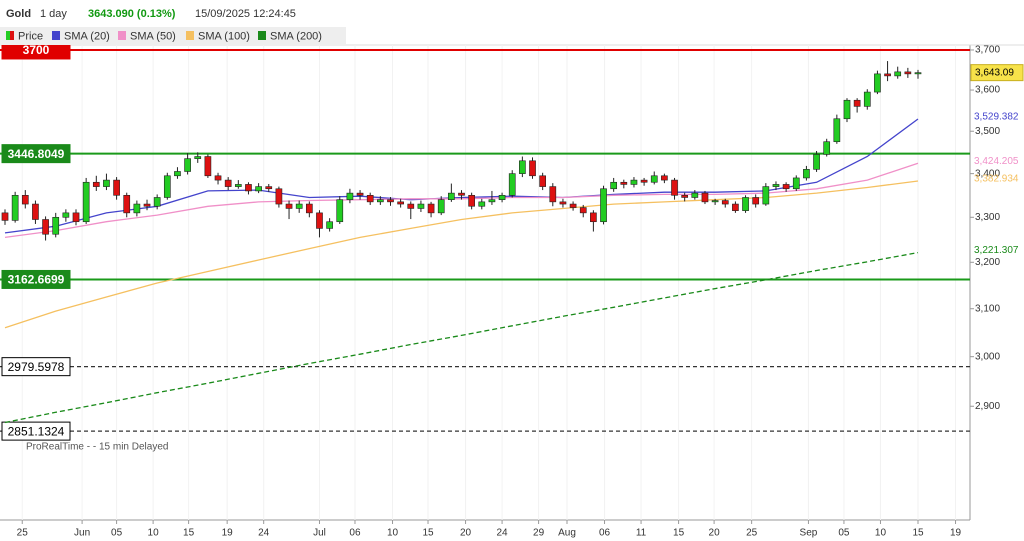 Image resolution: width=1024 pixels, height=541 pixels. Describe the element at coordinates (996, 161) in the screenshot. I see `sma-last-label: 3,424.205` at that location.